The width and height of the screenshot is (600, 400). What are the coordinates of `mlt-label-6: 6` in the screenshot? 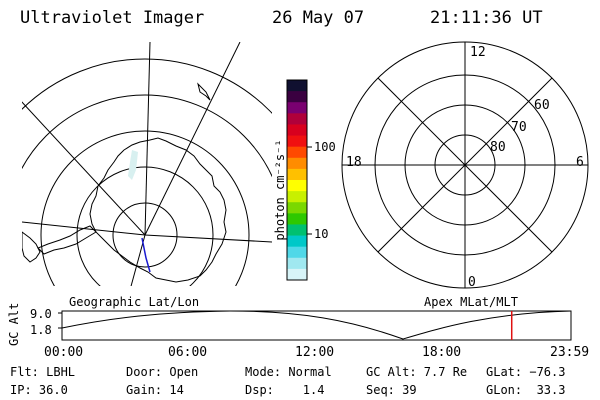 It's located at (580, 162).